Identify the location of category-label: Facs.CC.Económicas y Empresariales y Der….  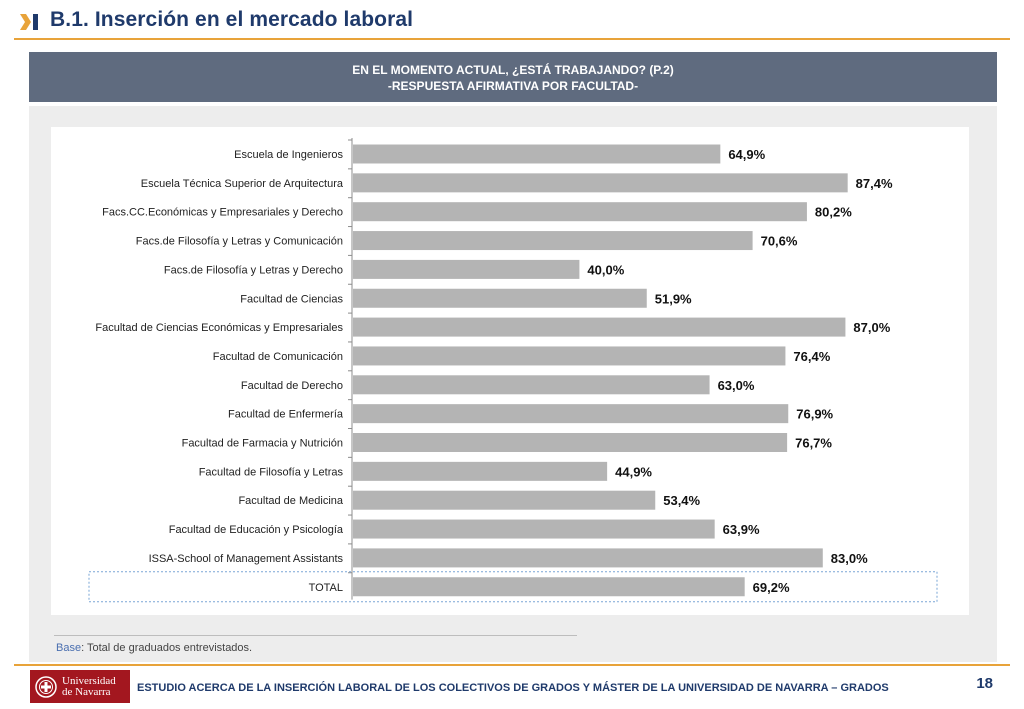
(222, 213).